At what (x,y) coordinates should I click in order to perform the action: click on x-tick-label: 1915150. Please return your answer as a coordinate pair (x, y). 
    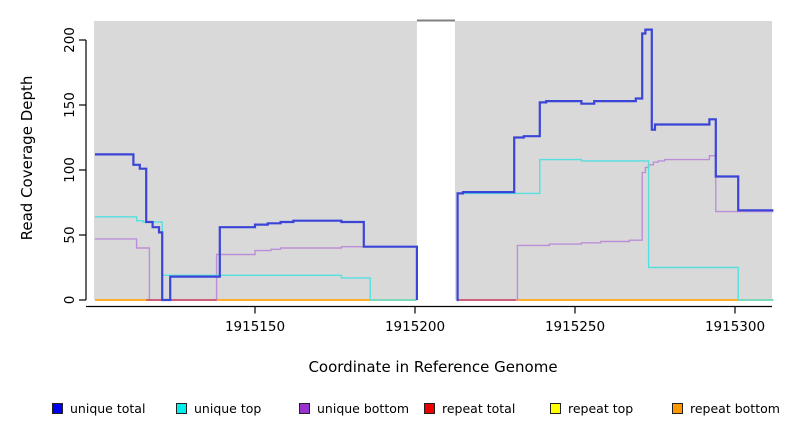
    Looking at the image, I should click on (255, 327).